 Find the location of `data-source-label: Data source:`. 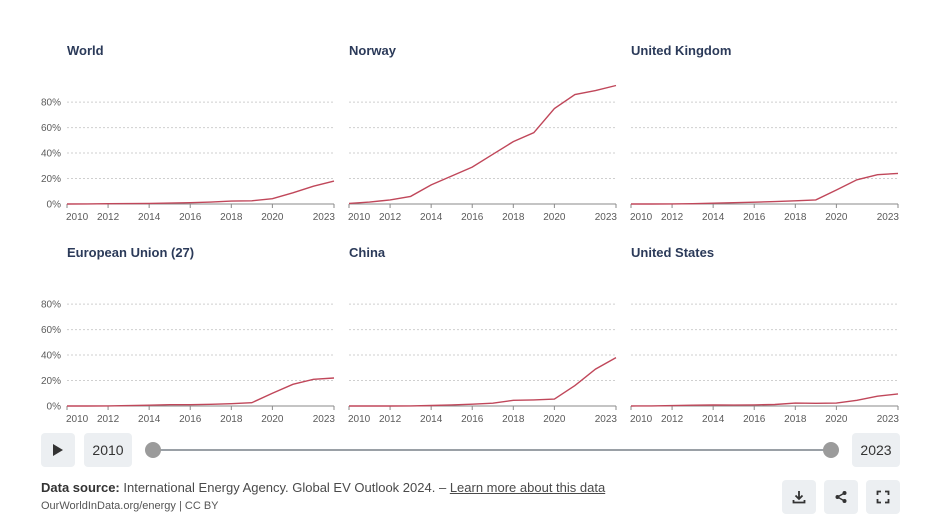

data-source-label: Data source: is located at coordinates (80, 487).